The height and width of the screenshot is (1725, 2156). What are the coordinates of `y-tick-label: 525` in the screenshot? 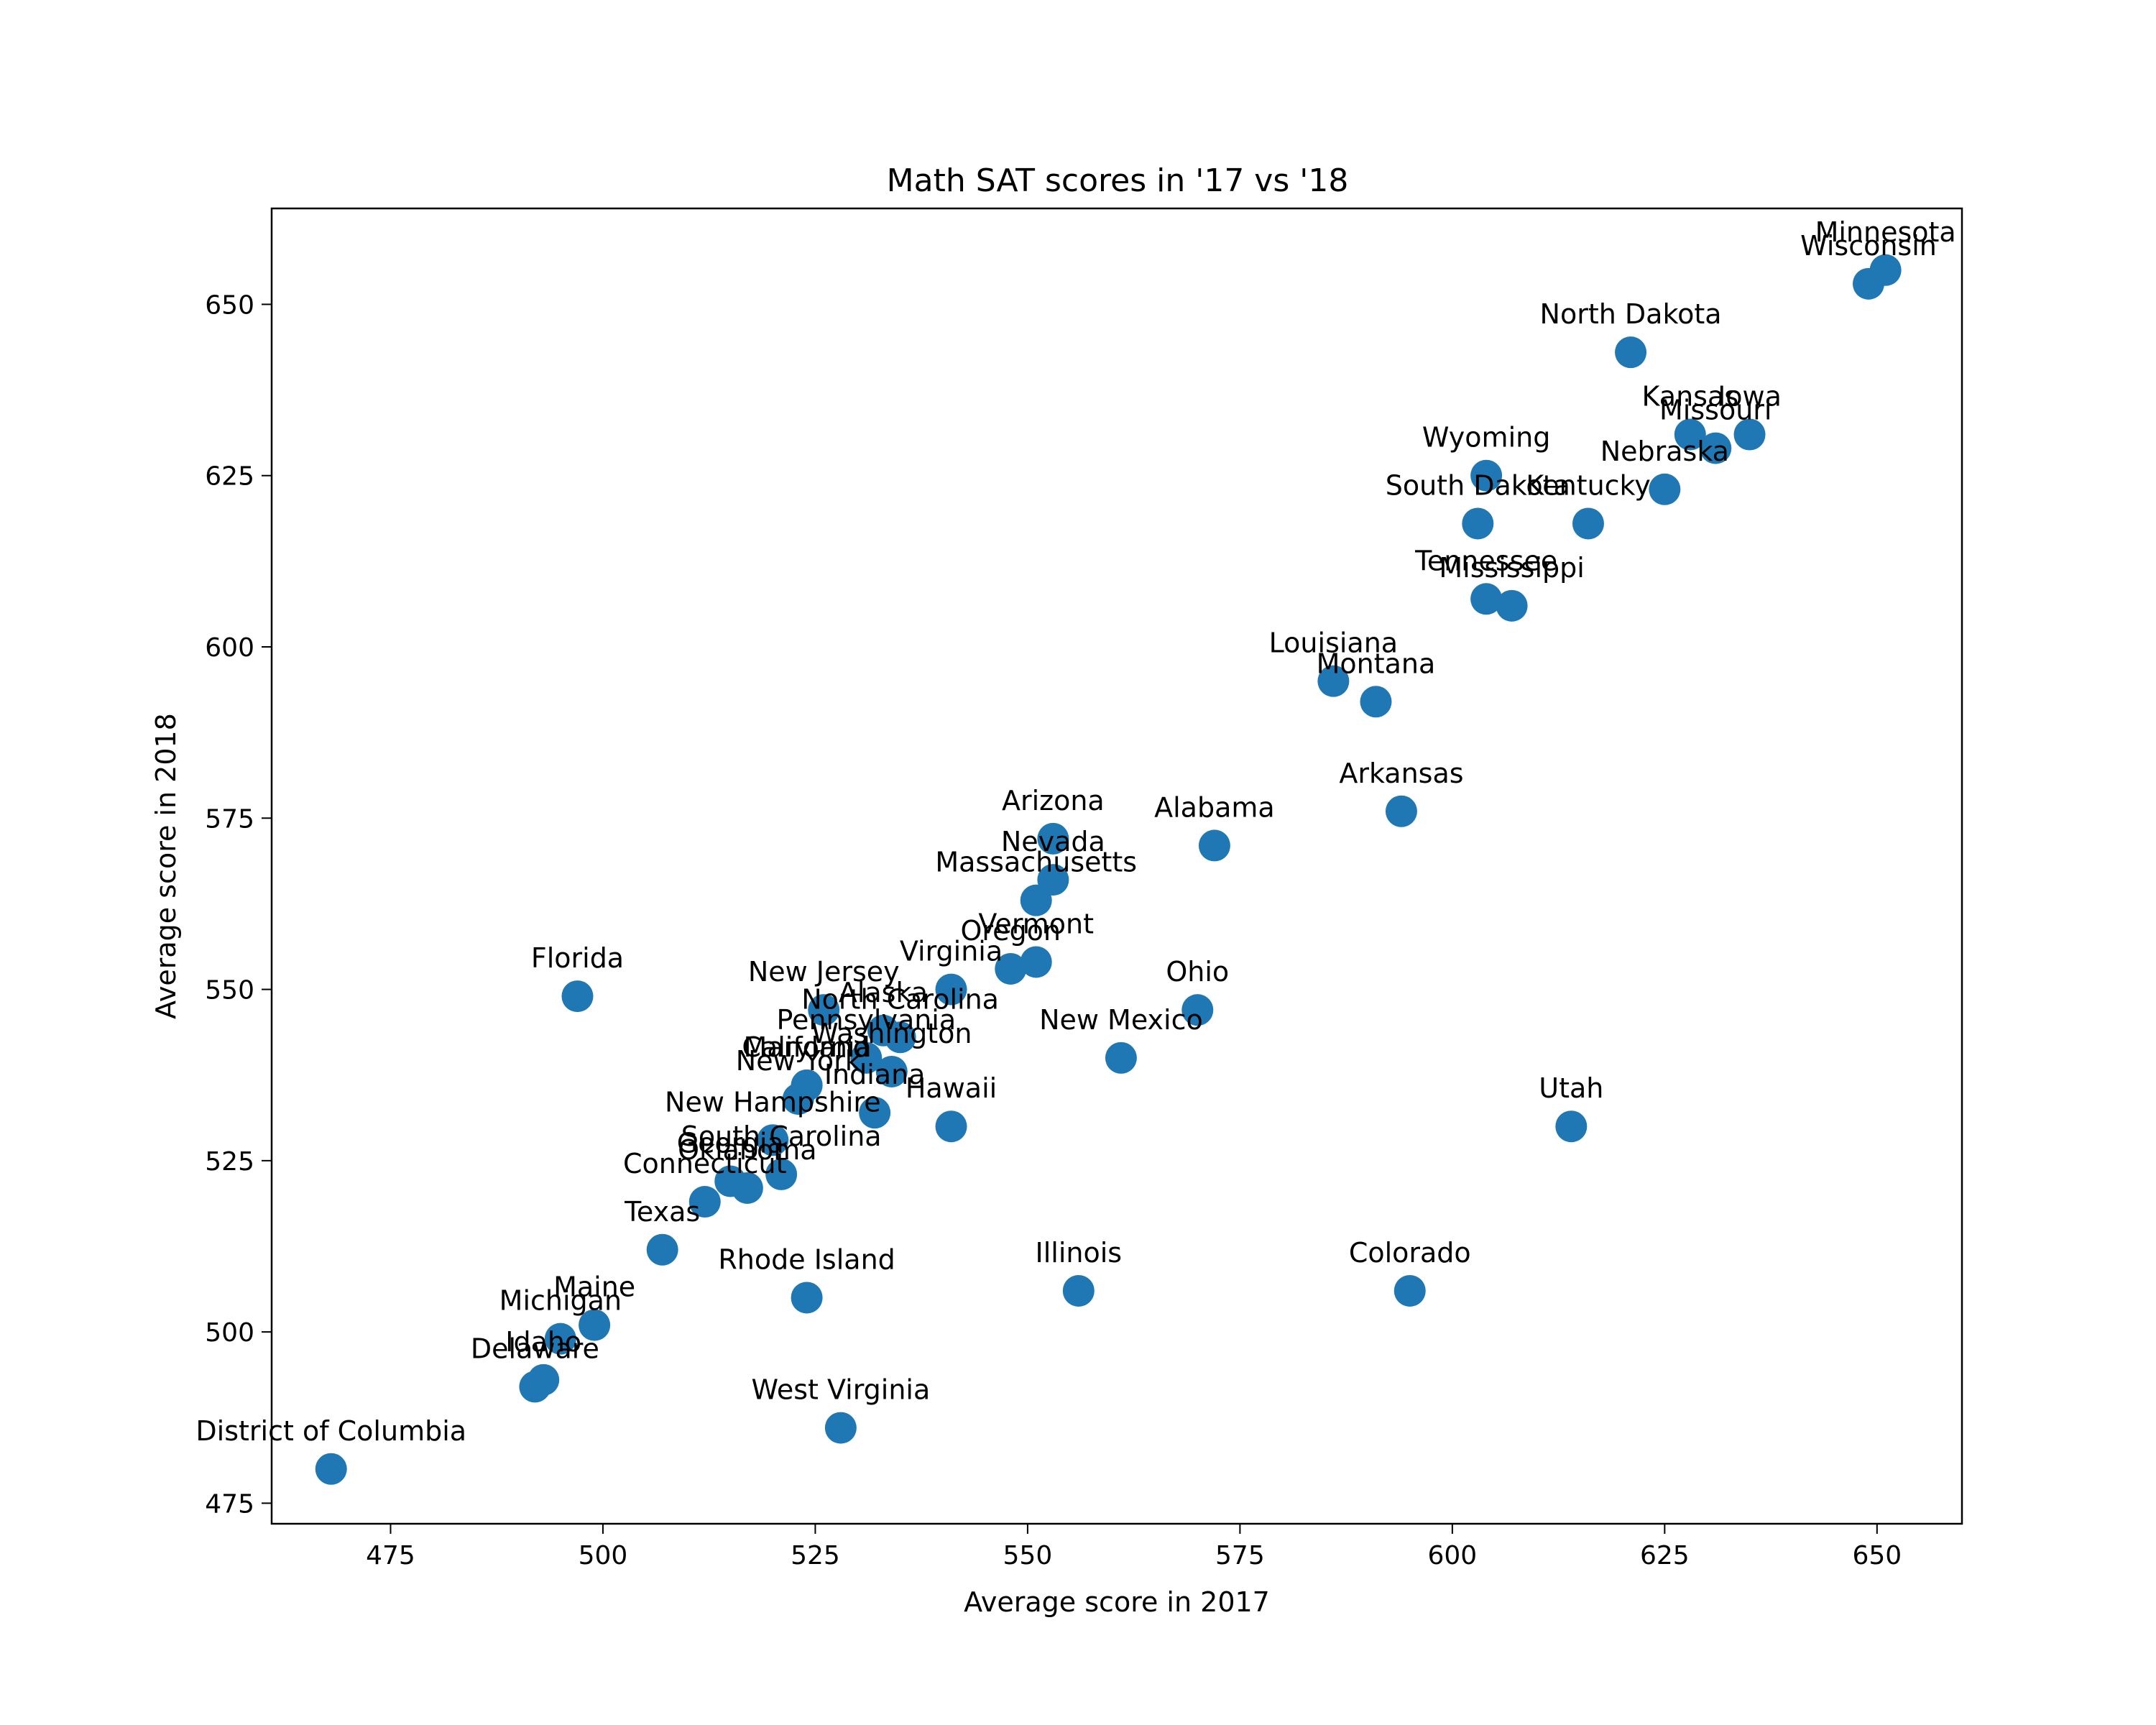 It's located at (229, 1162).